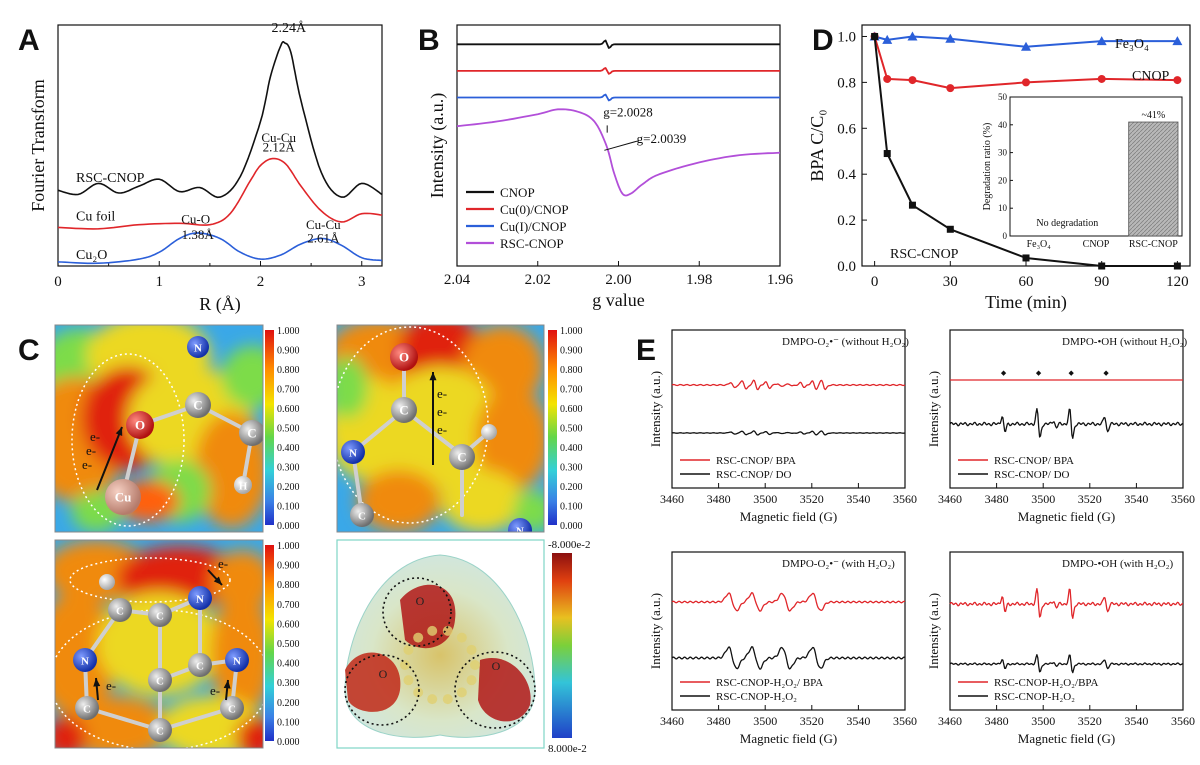 This screenshot has width=1200, height=765. I want to click on panel-d-inset-category: Fe₃O₄, so click(1039, 244).